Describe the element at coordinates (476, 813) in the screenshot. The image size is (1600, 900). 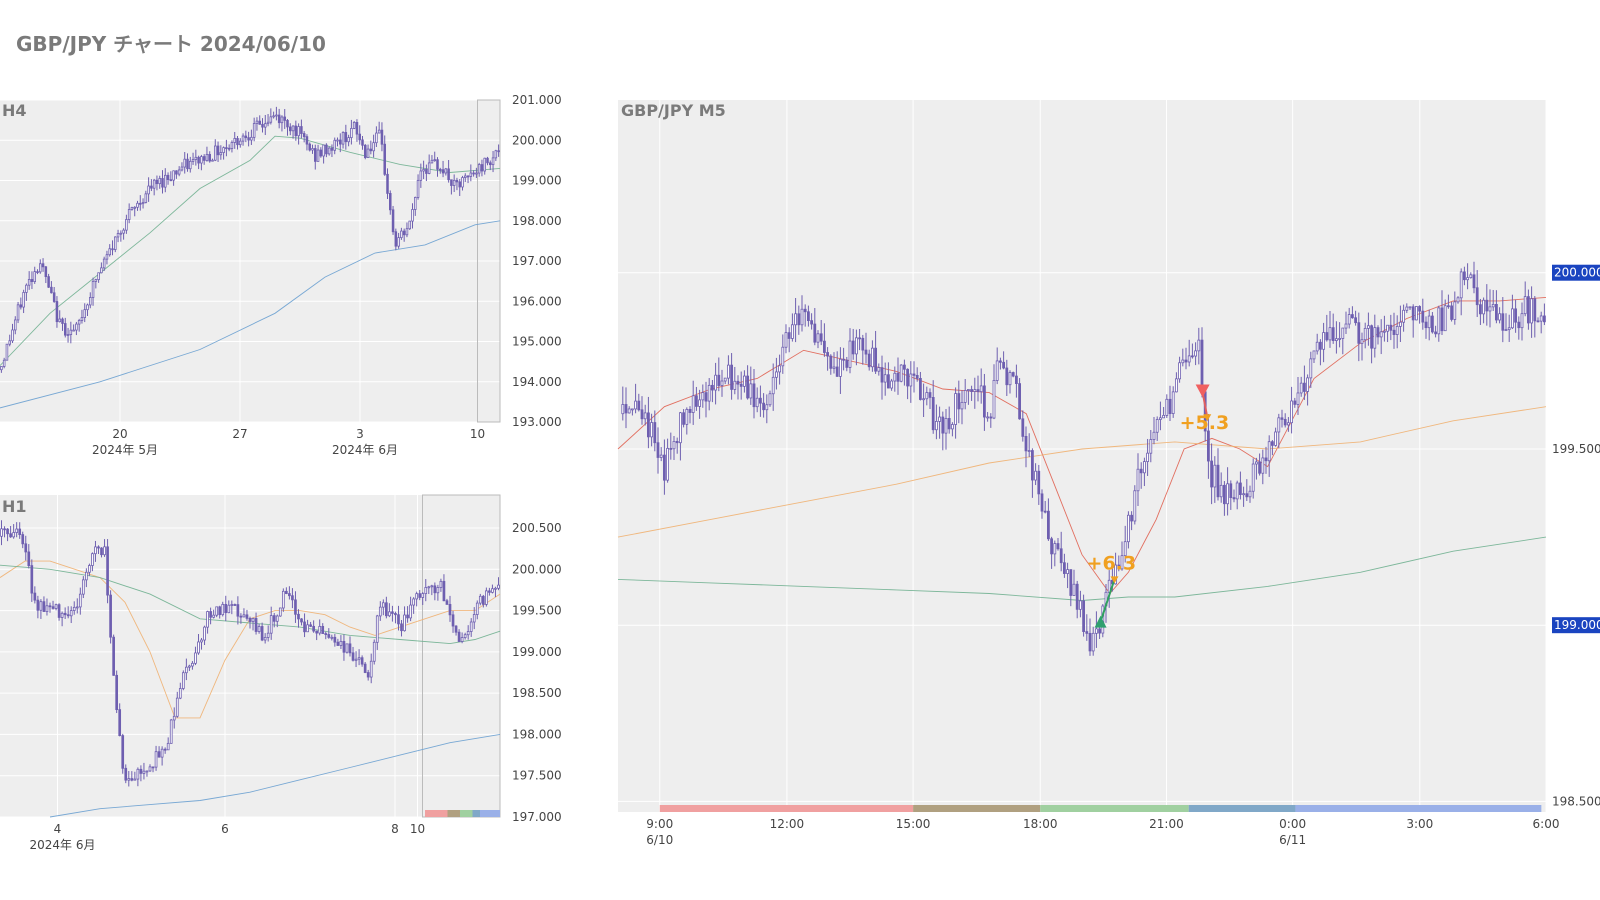
I see `session-bar-segment` at that location.